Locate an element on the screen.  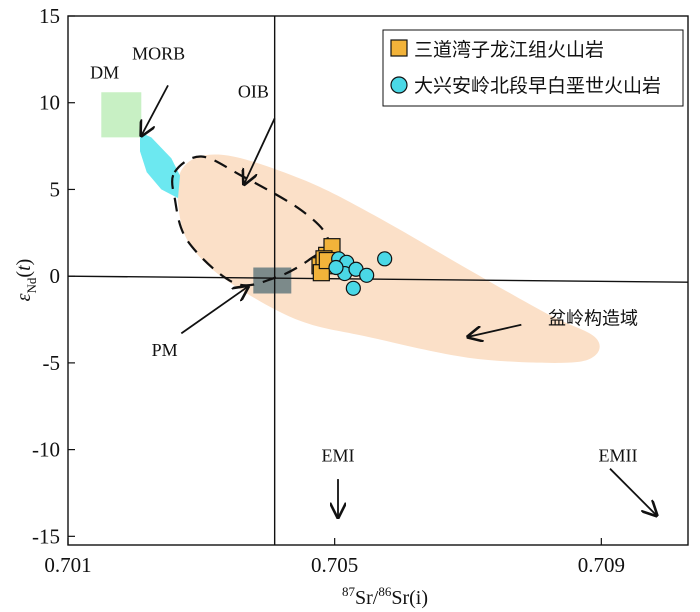
y-tick-label: 5 is located at coordinates (55, 189).